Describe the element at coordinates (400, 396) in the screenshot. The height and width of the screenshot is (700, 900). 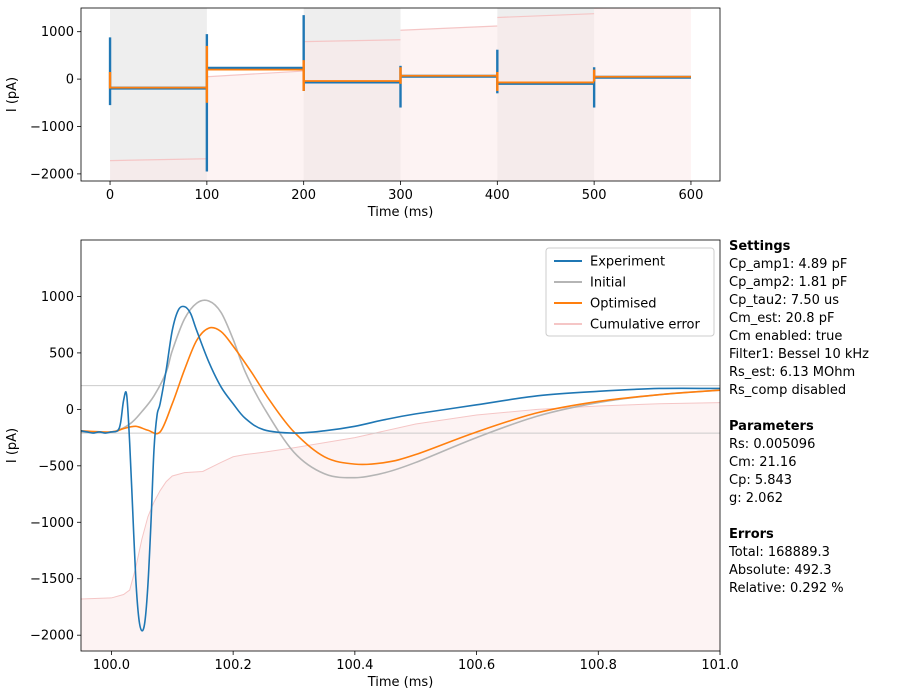
I see `optimised-line` at that location.